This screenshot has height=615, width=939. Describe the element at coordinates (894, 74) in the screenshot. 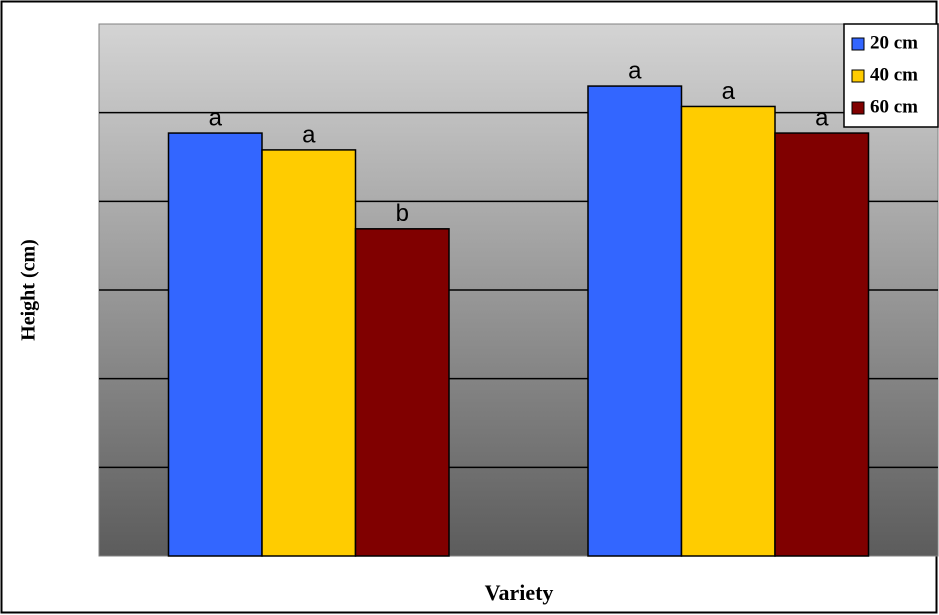

I see `legend-label: 40 cm` at that location.